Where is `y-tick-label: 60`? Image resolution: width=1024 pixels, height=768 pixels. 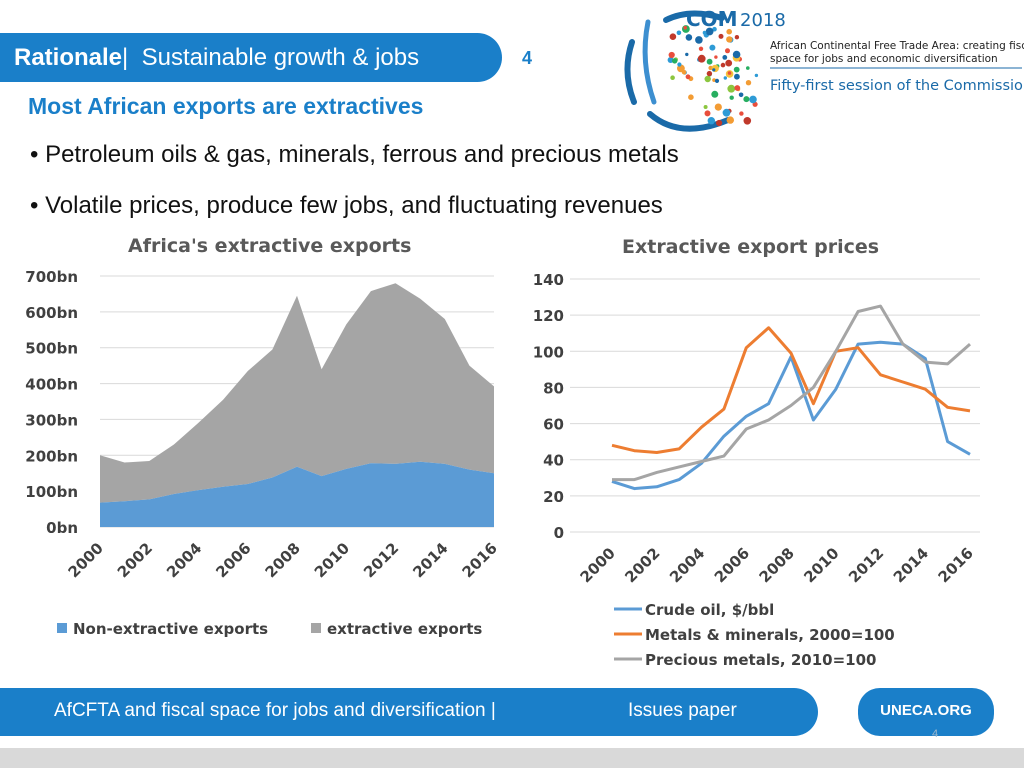 y-tick-label: 60 is located at coordinates (553, 425).